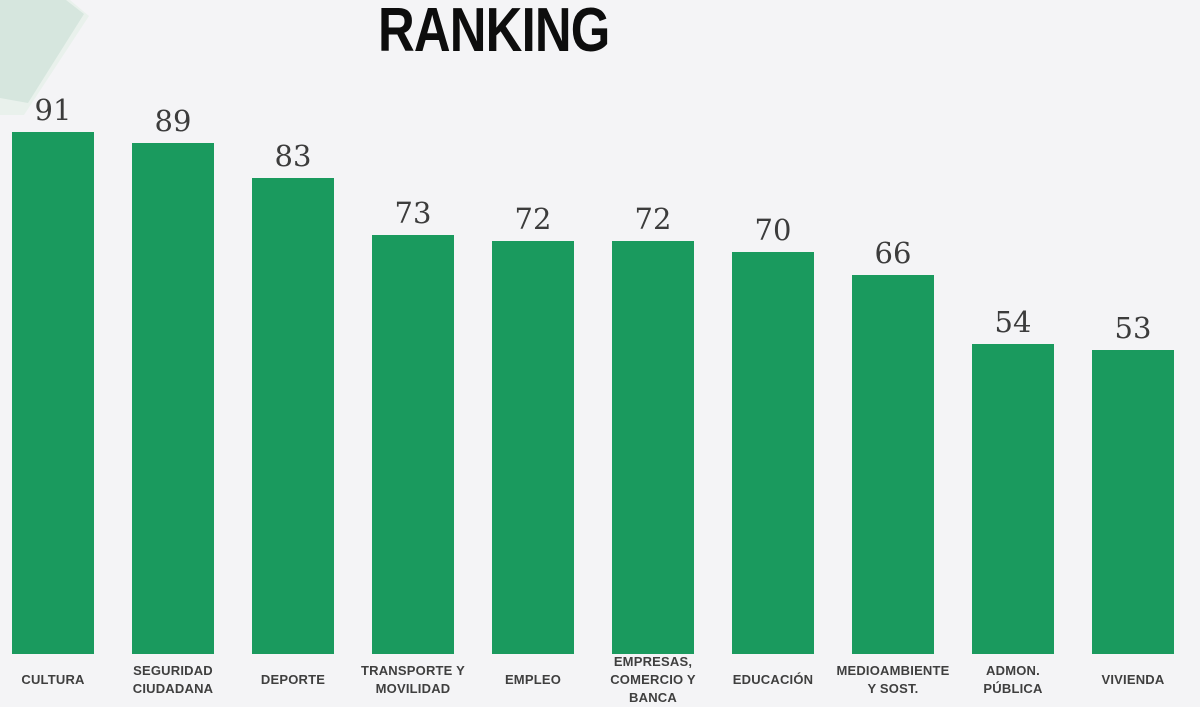 This screenshot has width=1200, height=707. I want to click on chart-title: RANKING, so click(494, 32).